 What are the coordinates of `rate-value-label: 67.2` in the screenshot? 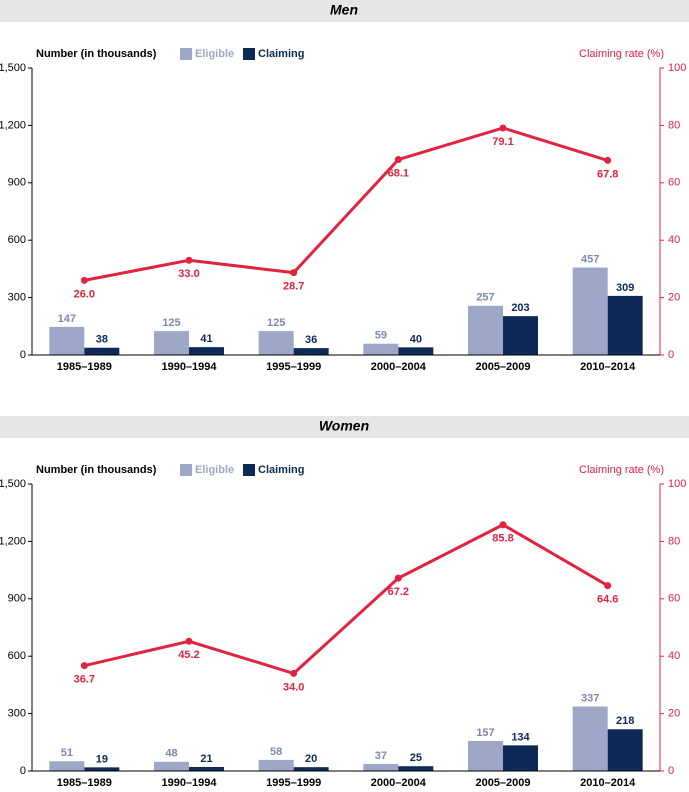 It's located at (398, 592).